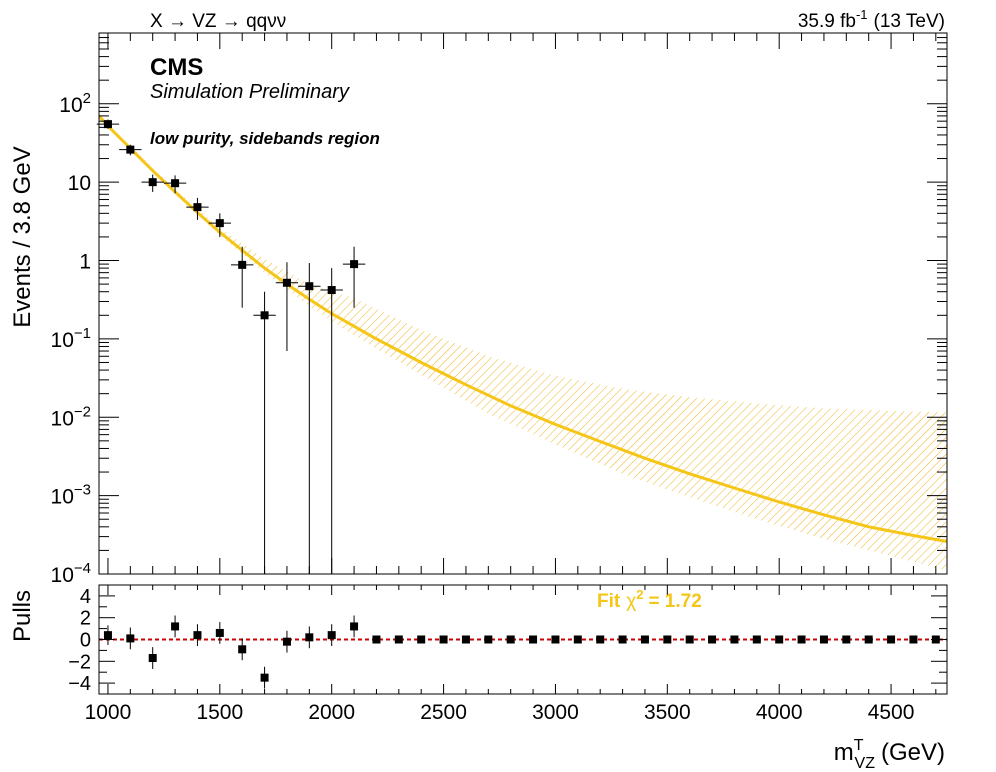  What do you see at coordinates (82, 568) in the screenshot?
I see `y-tick-label-exp: −4` at bounding box center [82, 568].